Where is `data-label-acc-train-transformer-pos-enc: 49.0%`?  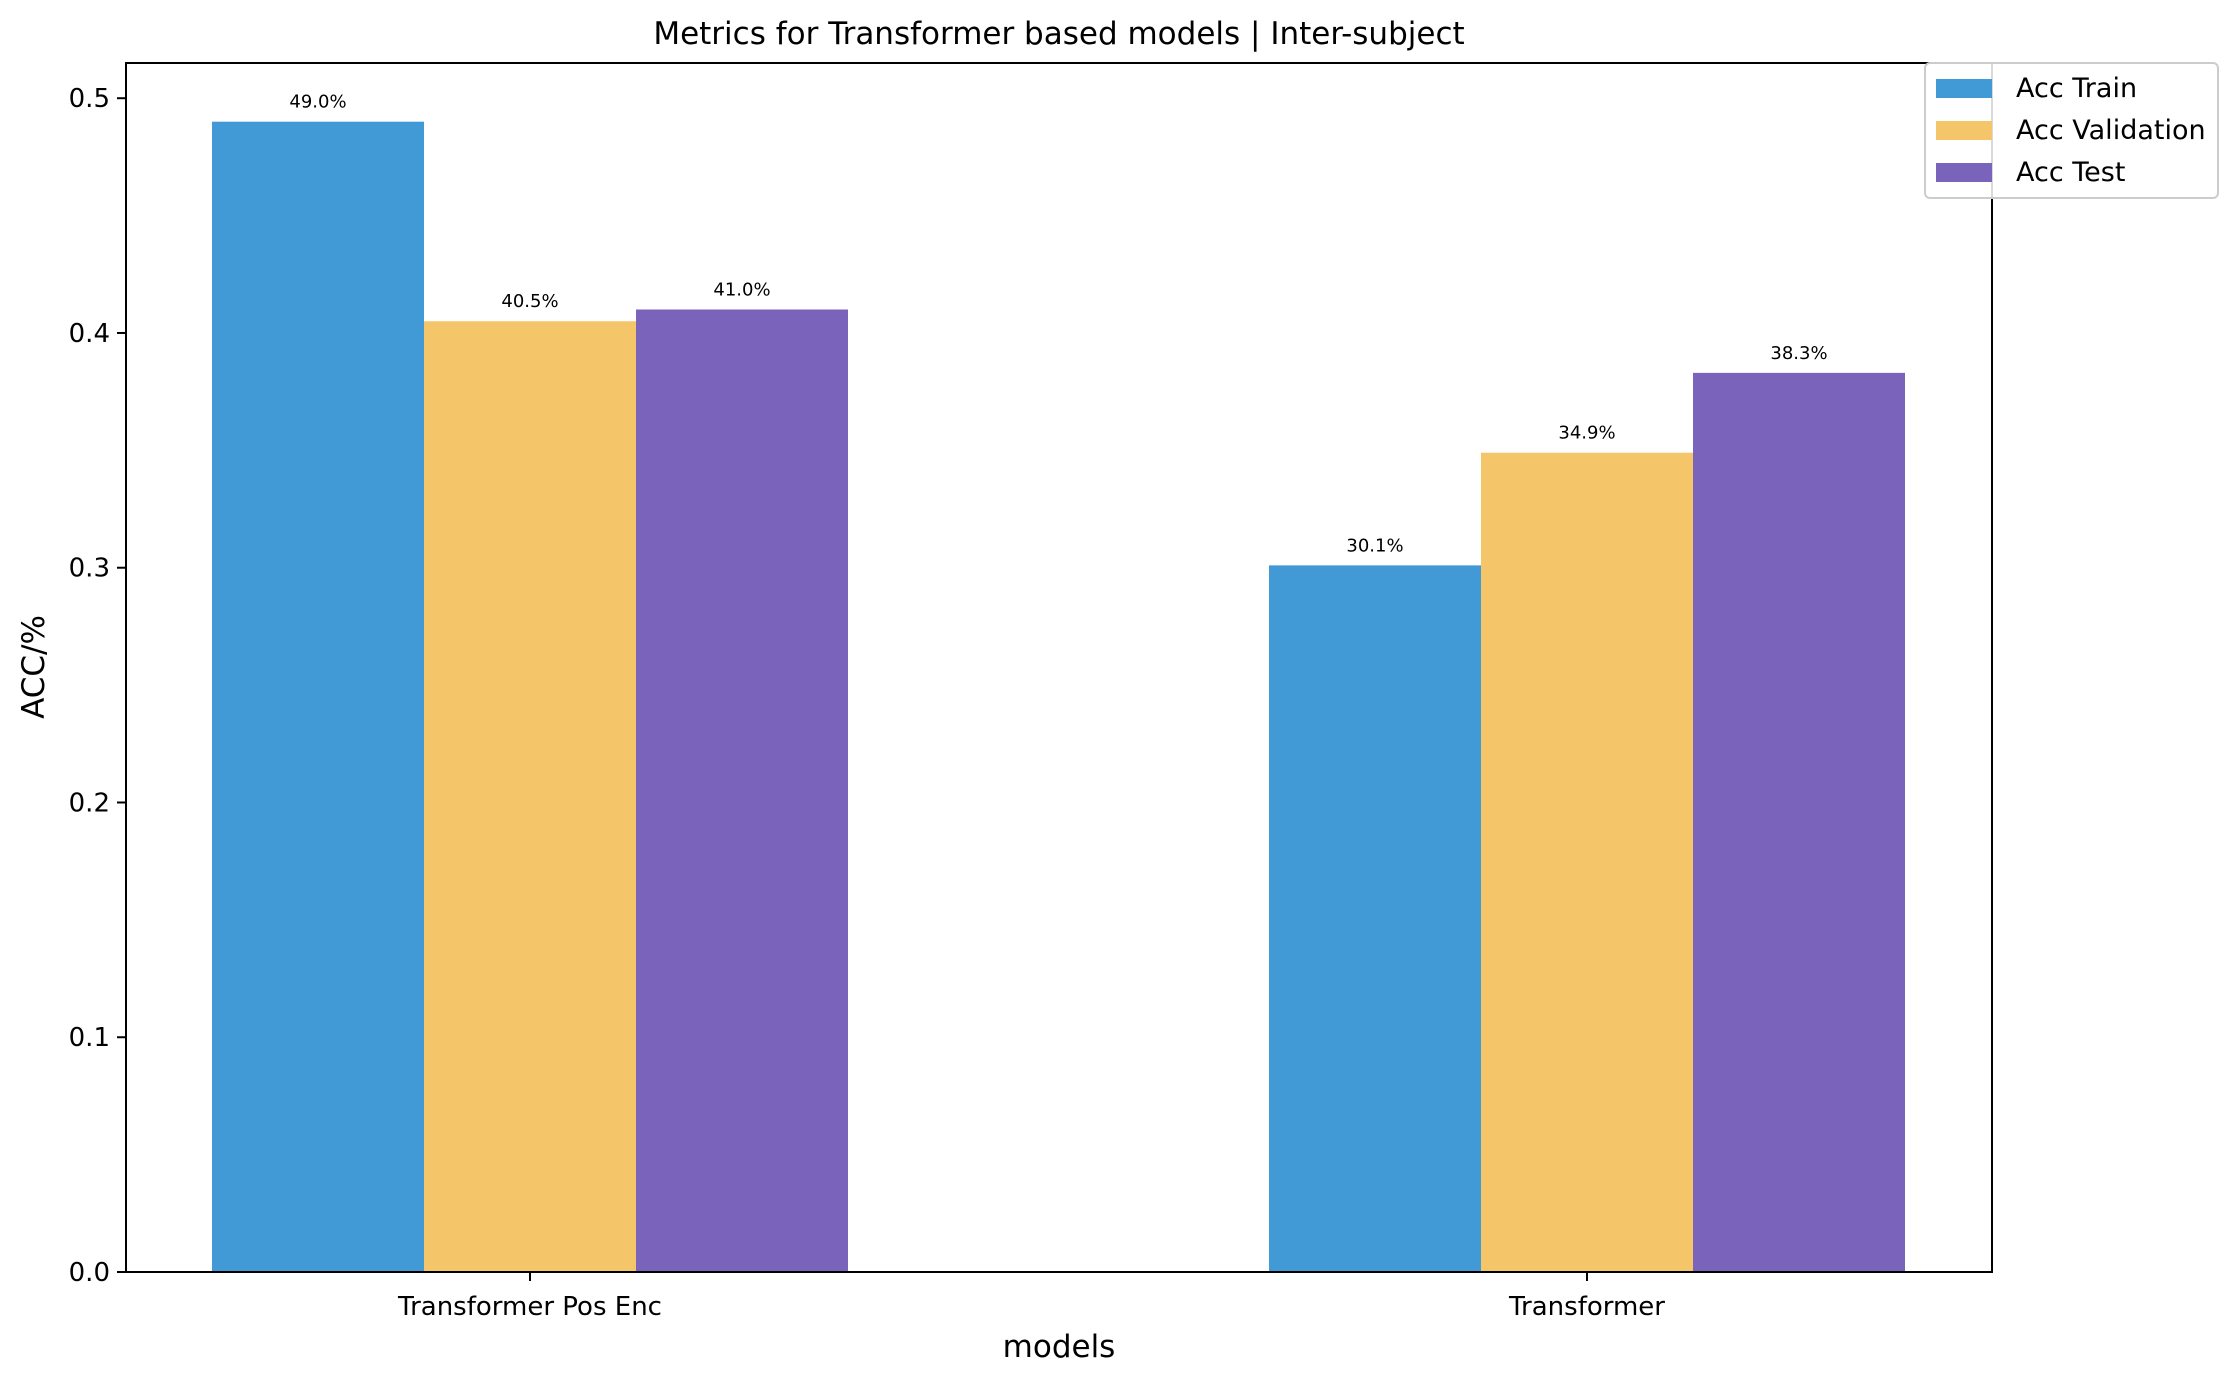 data-label-acc-train-transformer-pos-enc: 49.0% is located at coordinates (317, 102).